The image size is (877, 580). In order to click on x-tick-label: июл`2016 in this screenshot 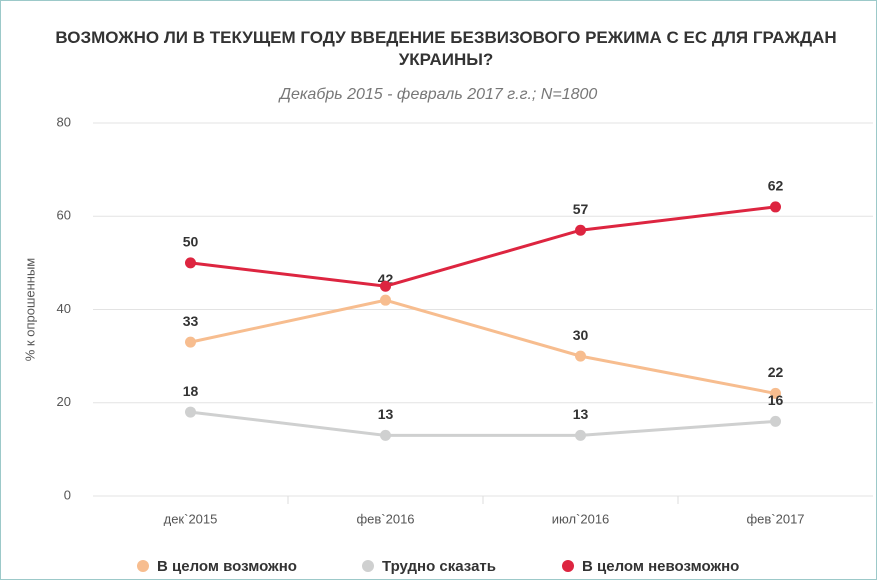, I will do `click(581, 518)`.